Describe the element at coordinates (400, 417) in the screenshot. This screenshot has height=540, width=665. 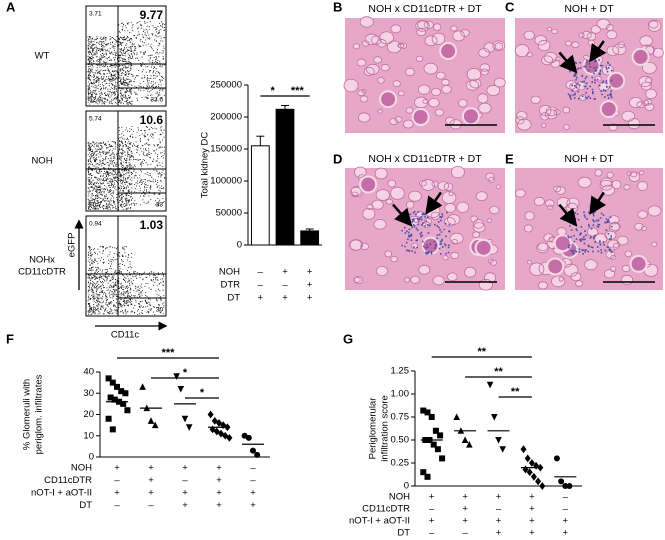
I see `y-tick-label: 0.75` at that location.